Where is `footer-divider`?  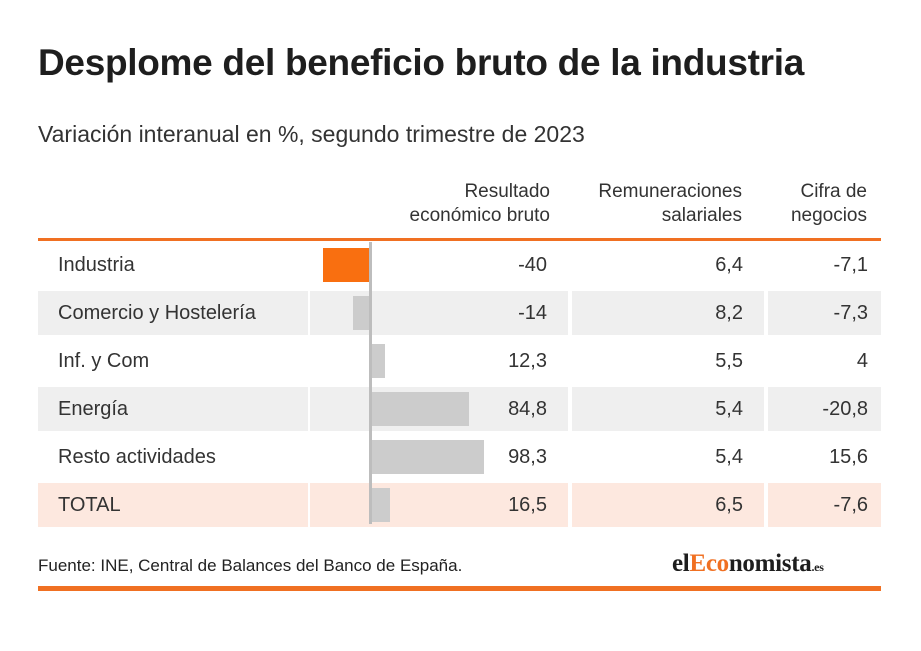
footer-divider is located at coordinates (459, 588).